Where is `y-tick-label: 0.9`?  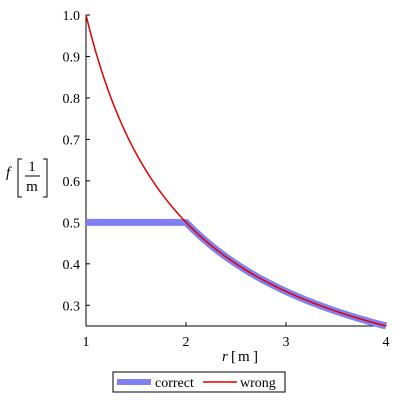
y-tick-label: 0.9 is located at coordinates (72, 57).